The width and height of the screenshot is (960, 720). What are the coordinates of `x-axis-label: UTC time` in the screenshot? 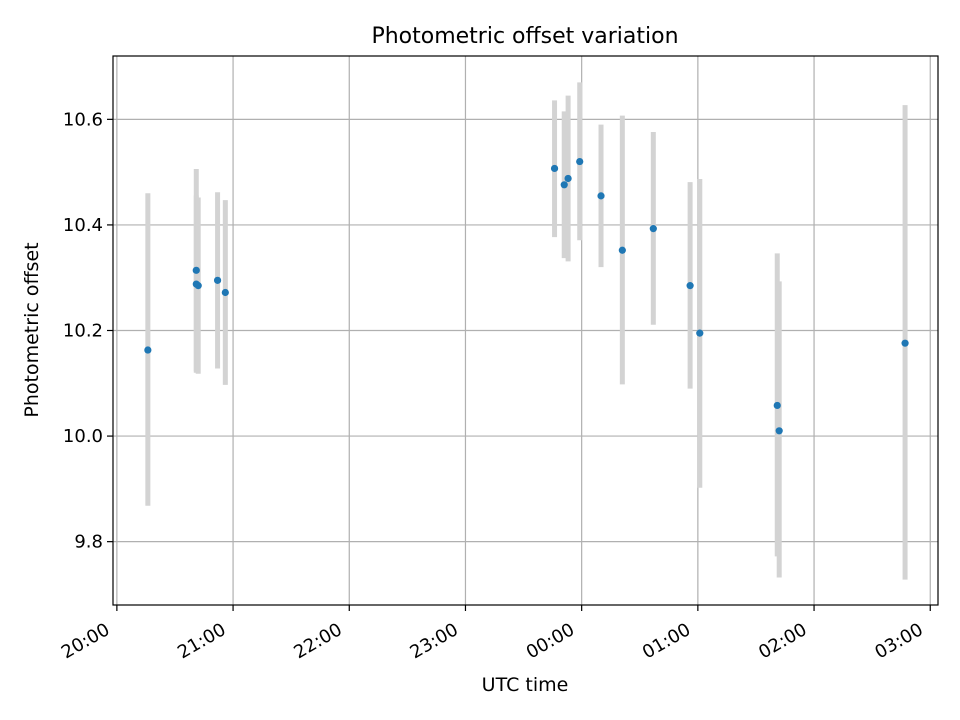 It's located at (525, 685).